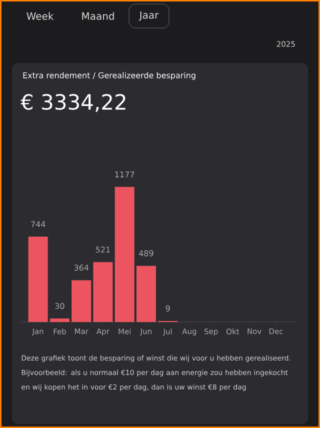 The width and height of the screenshot is (320, 428). I want to click on data-label: 9, so click(168, 308).